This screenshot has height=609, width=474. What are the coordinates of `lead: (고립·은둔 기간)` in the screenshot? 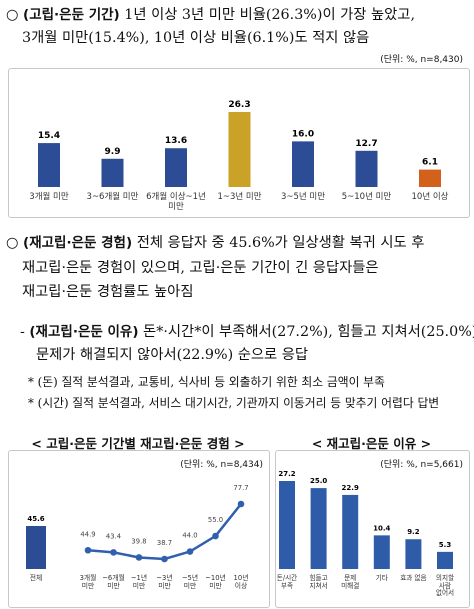 It's located at (71, 15).